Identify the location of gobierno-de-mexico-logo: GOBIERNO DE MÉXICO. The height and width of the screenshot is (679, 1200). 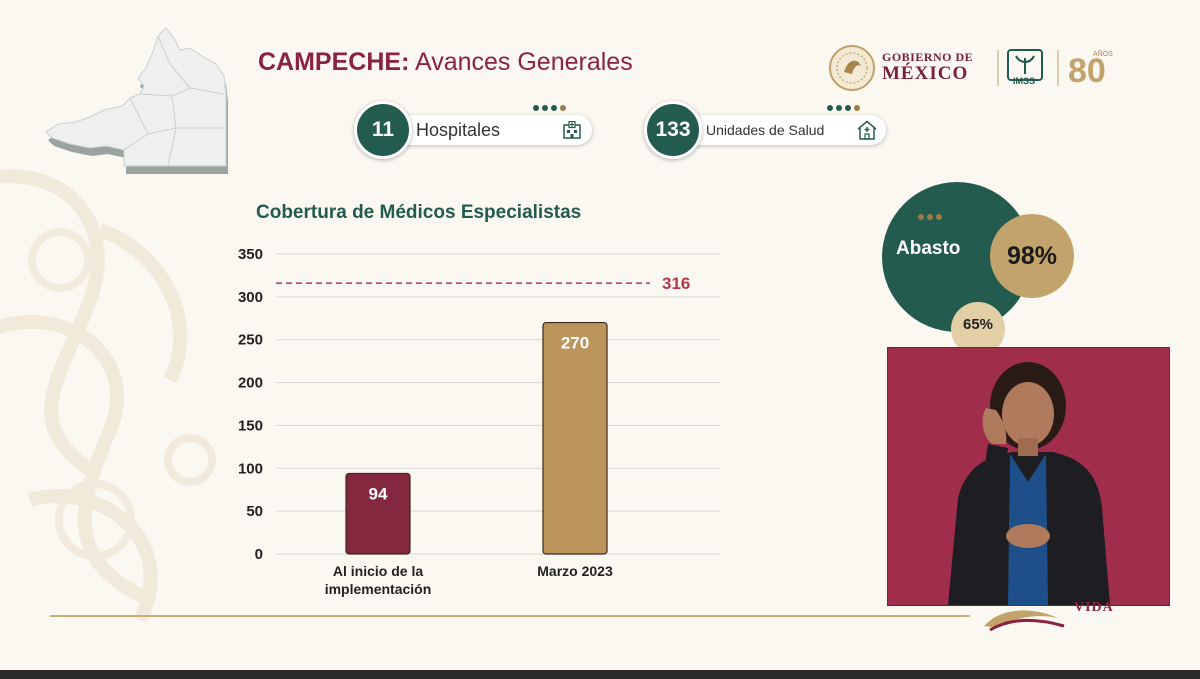
(927, 67).